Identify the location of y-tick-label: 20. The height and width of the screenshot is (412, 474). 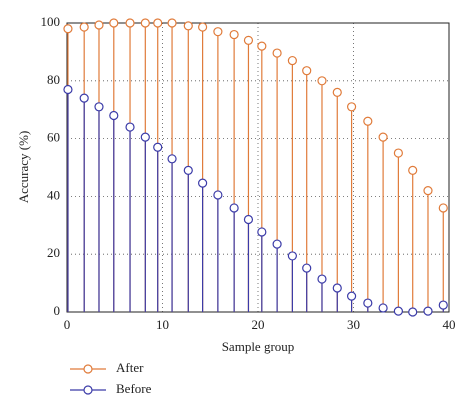
(53, 252).